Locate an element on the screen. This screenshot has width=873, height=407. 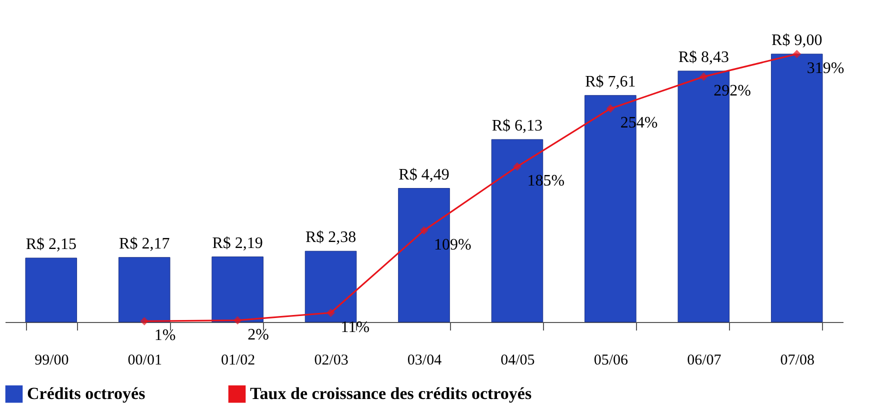
x-tick-label: 06/07 is located at coordinates (704, 360).